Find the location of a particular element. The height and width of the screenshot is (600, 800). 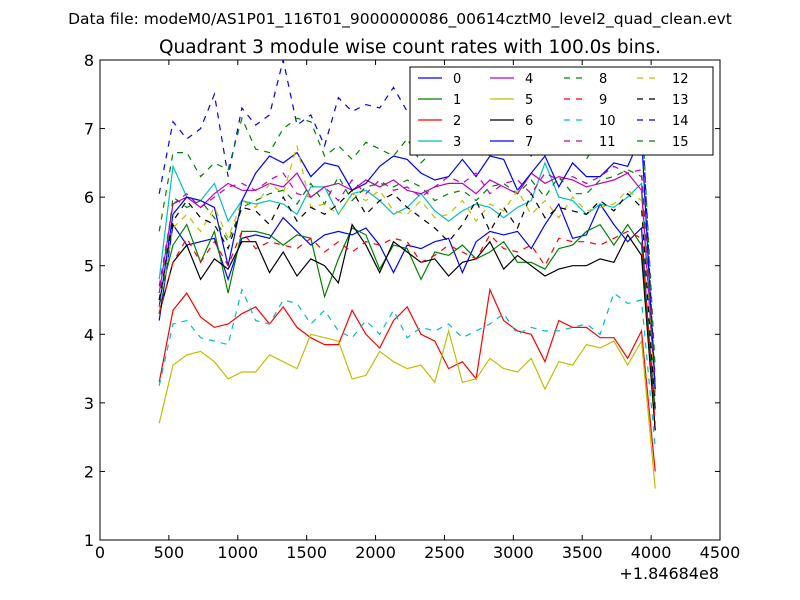

x-tick-label: 500 is located at coordinates (169, 552).